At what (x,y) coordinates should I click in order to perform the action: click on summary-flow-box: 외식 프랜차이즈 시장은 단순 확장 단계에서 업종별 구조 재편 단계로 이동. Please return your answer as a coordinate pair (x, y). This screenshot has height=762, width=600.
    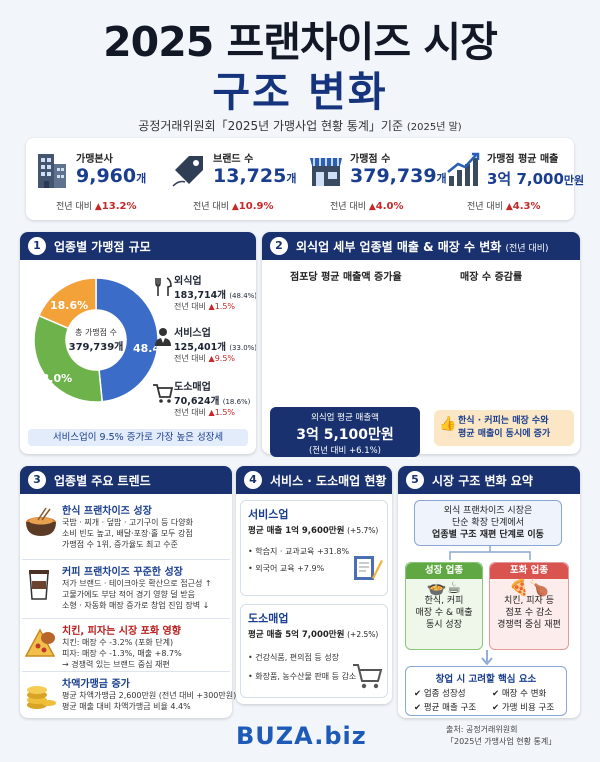
    Looking at the image, I should click on (488, 523).